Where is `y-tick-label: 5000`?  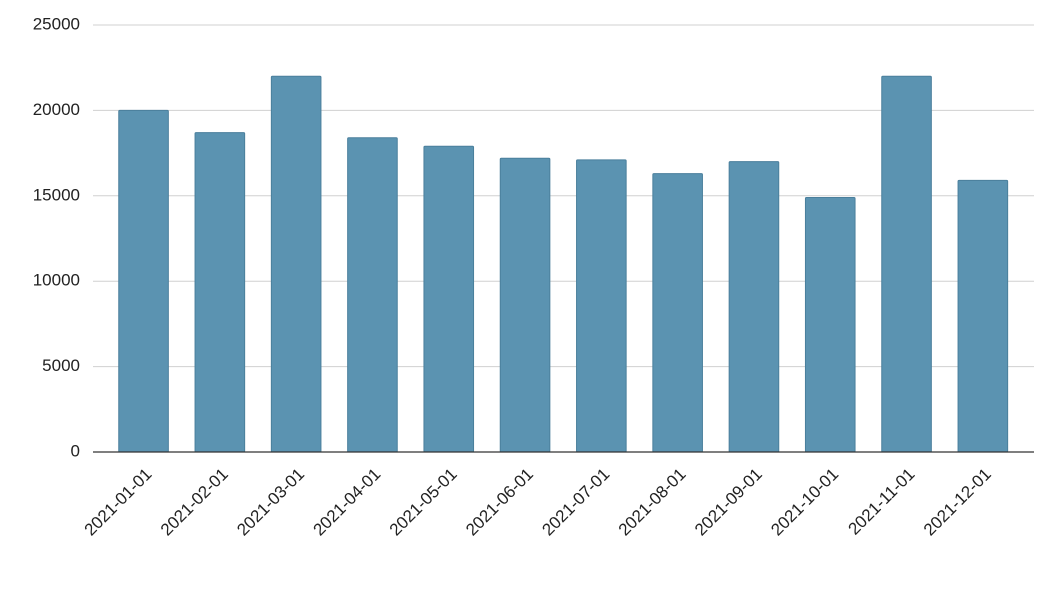 y-tick-label: 5000 is located at coordinates (61, 365).